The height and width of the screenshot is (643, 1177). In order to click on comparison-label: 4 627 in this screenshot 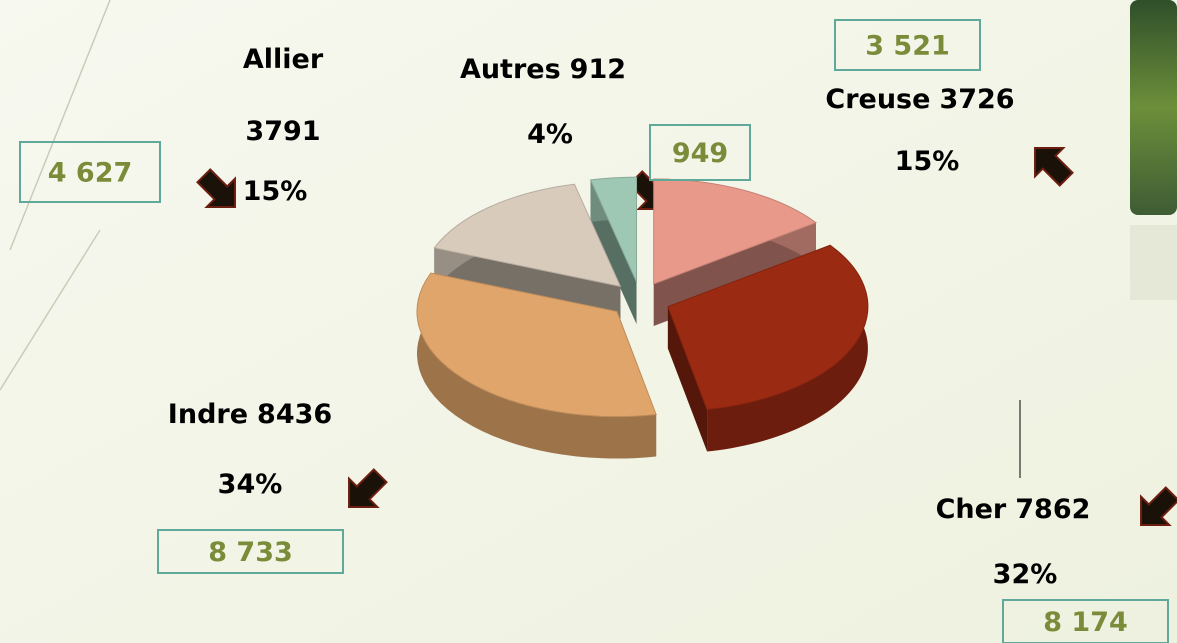, I will do `click(90, 173)`.